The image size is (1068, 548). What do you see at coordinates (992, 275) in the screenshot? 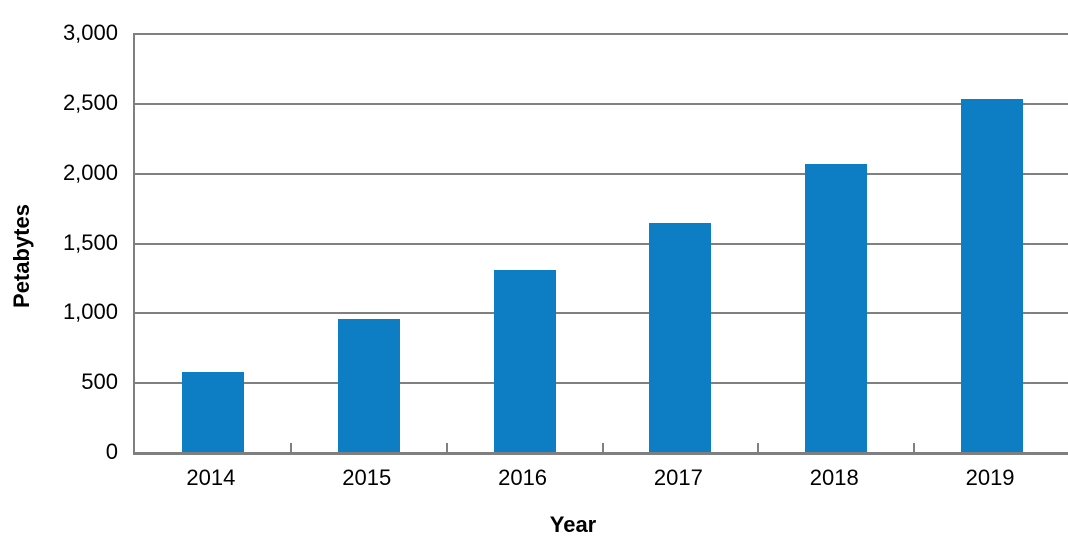
I see `bar-2019` at bounding box center [992, 275].